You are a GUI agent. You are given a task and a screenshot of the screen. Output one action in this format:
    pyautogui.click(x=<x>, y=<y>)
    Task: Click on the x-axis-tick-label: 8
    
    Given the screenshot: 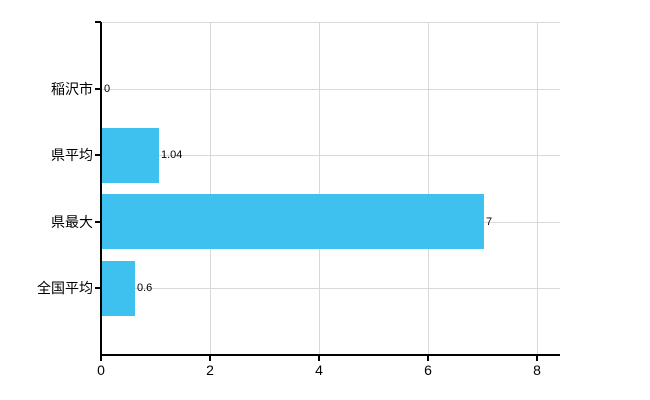 What is the action you would take?
    pyautogui.click(x=537, y=370)
    